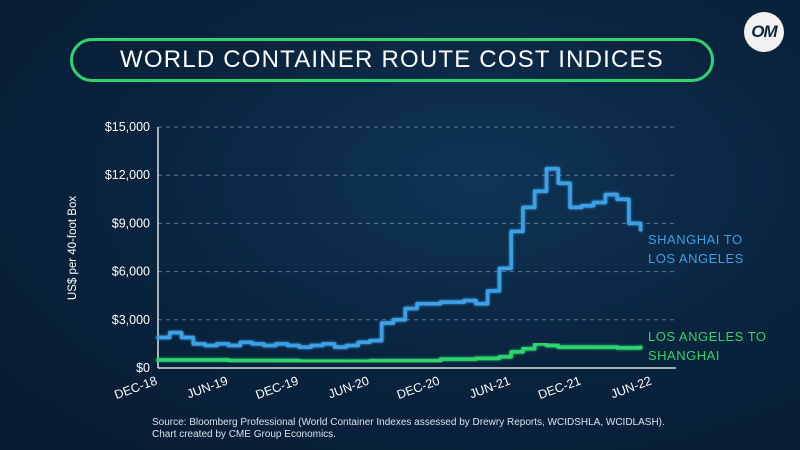 This screenshot has width=800, height=450. What do you see at coordinates (131, 320) in the screenshot?
I see `y-tick-label: $3,000` at bounding box center [131, 320].